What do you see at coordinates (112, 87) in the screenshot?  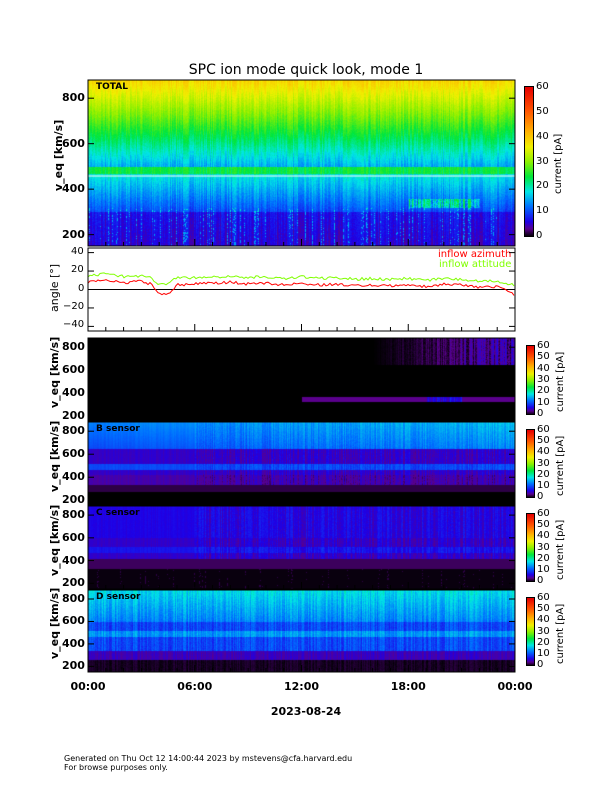 I see `panel-label: TOTAL` at bounding box center [112, 87].